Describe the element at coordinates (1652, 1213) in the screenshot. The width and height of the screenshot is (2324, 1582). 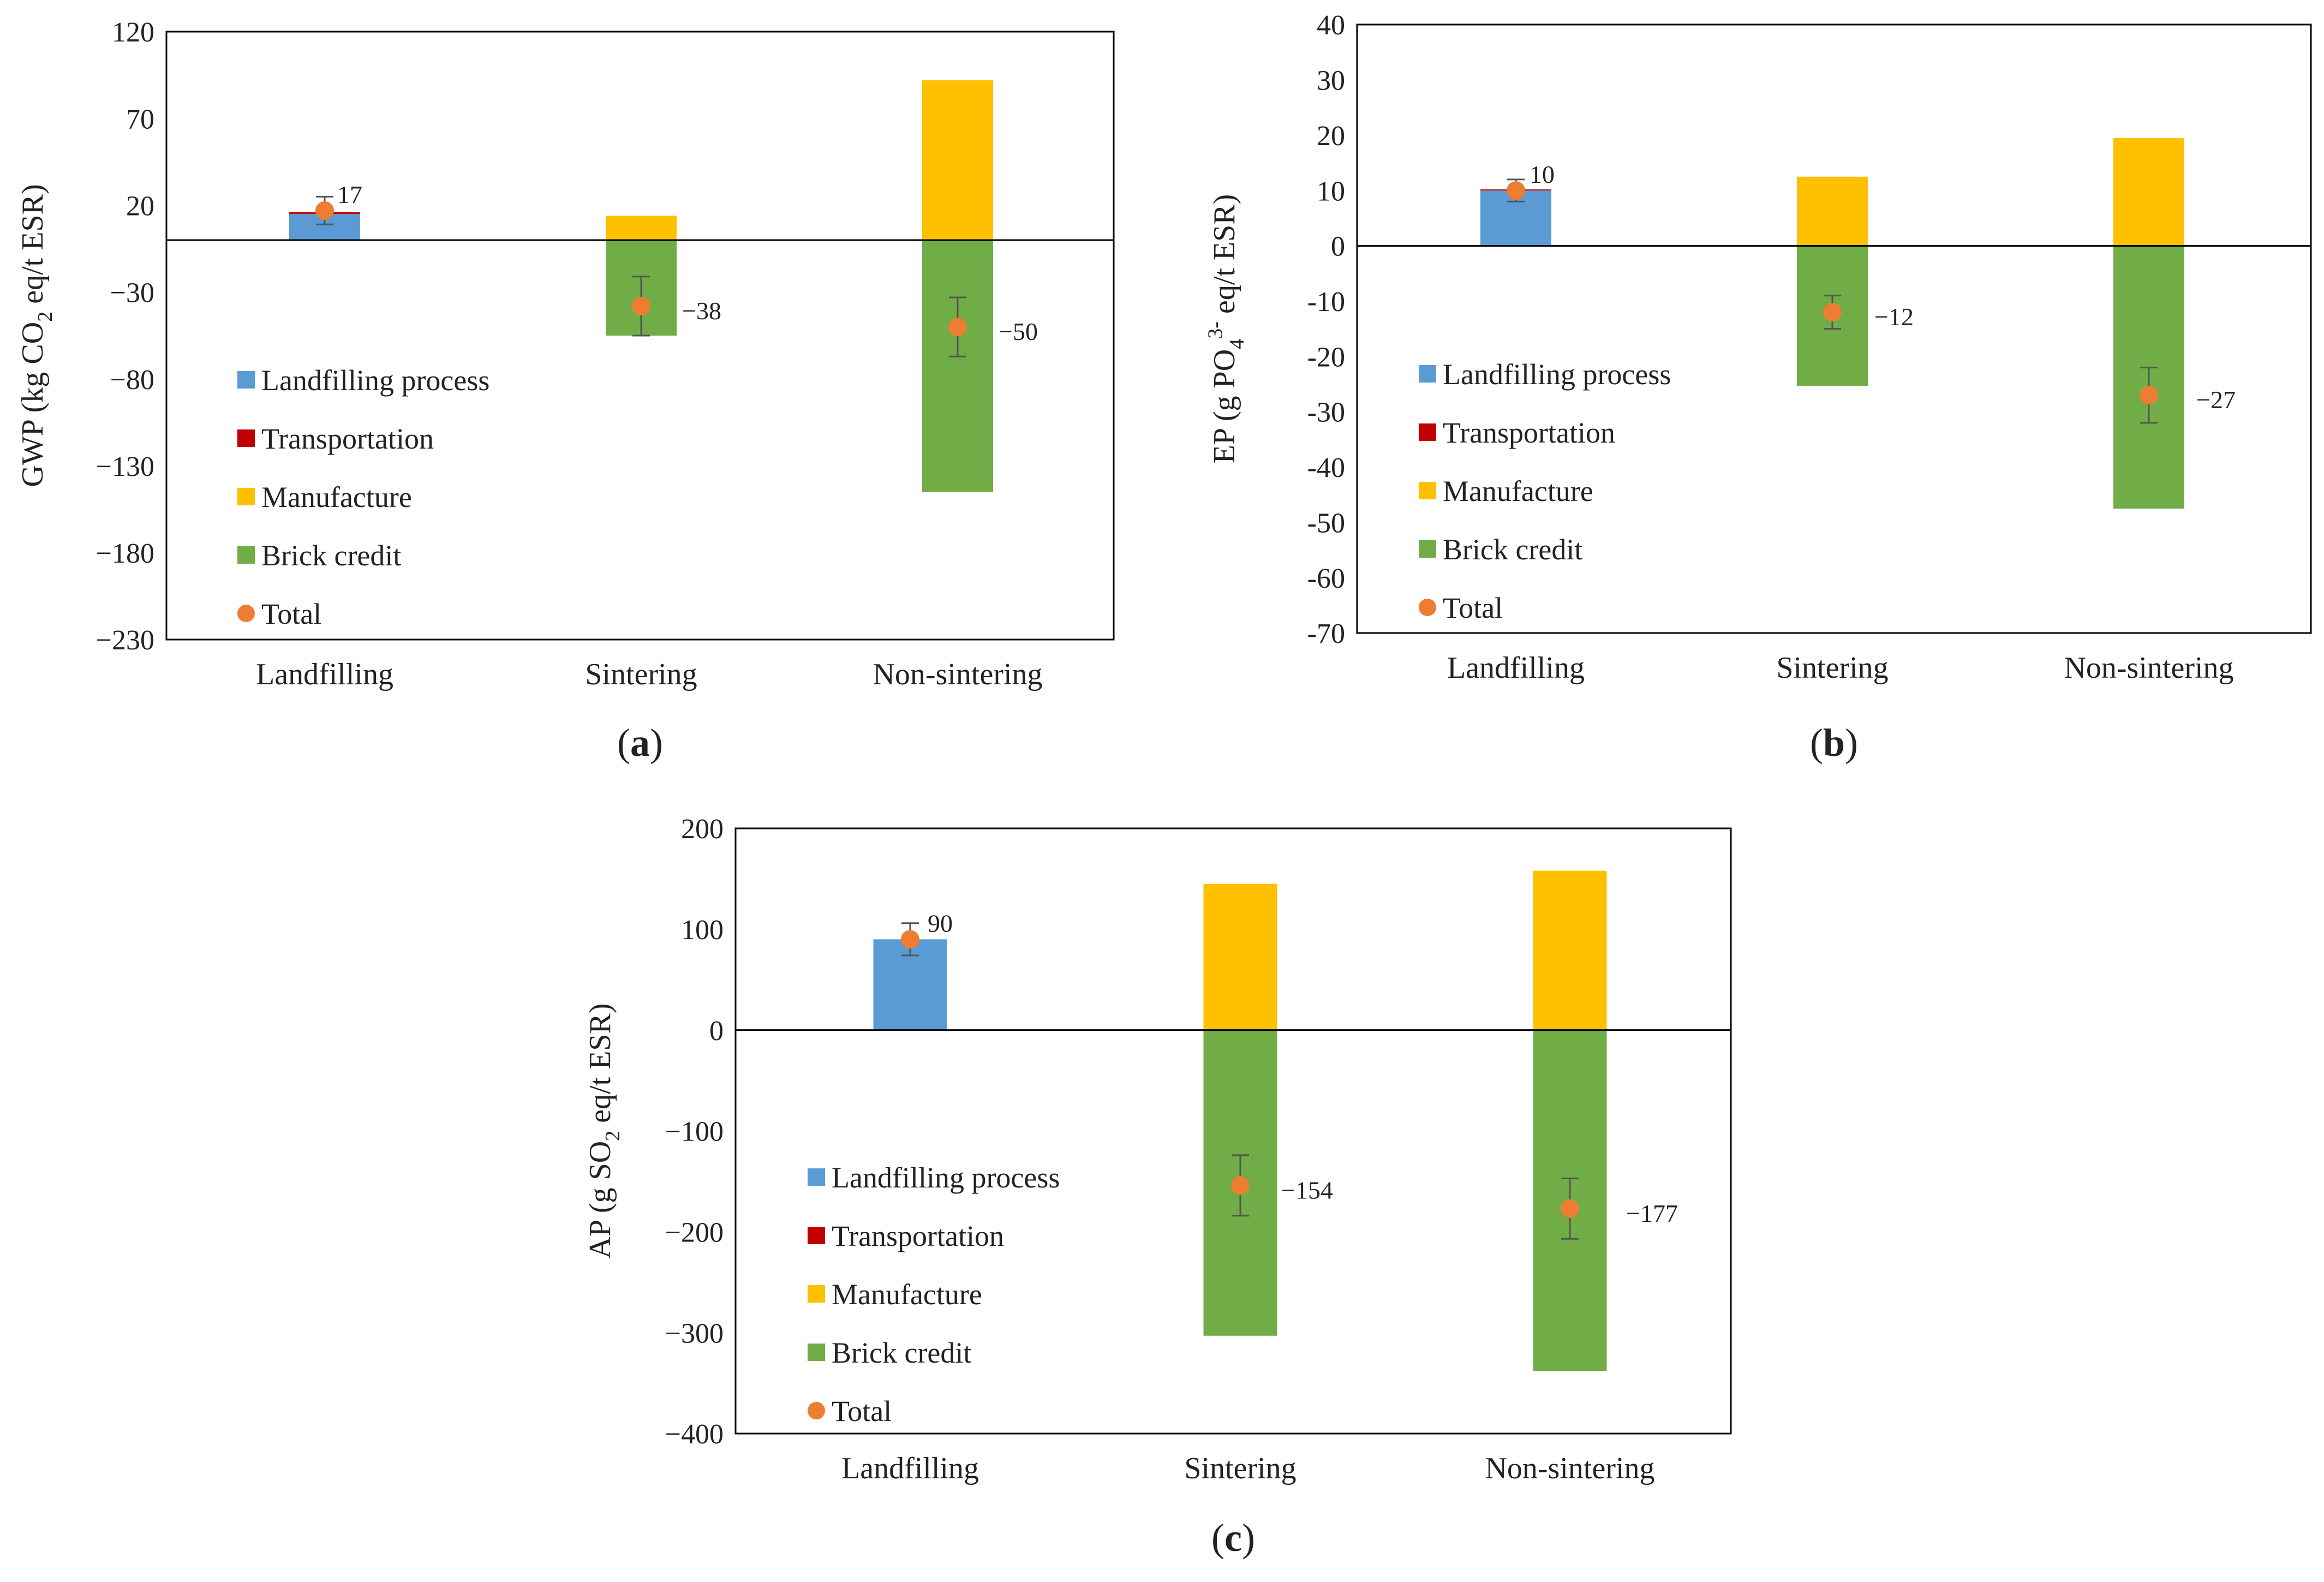
I see `total-data-label: −177` at that location.